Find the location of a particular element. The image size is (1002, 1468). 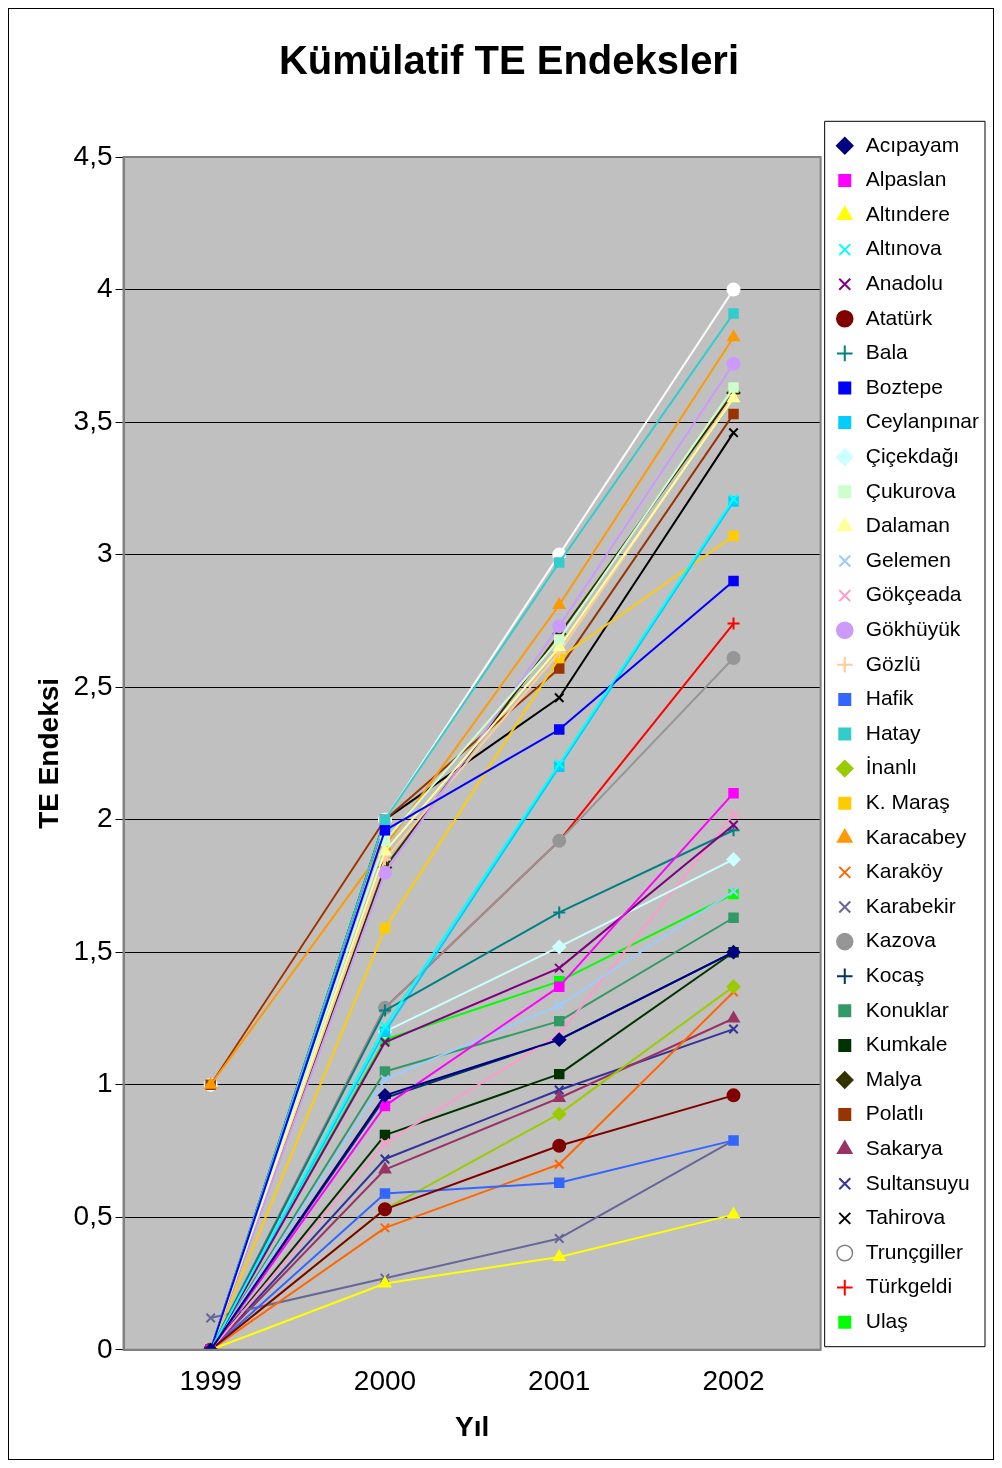

legend-label: Alpaslan is located at coordinates (906, 179).